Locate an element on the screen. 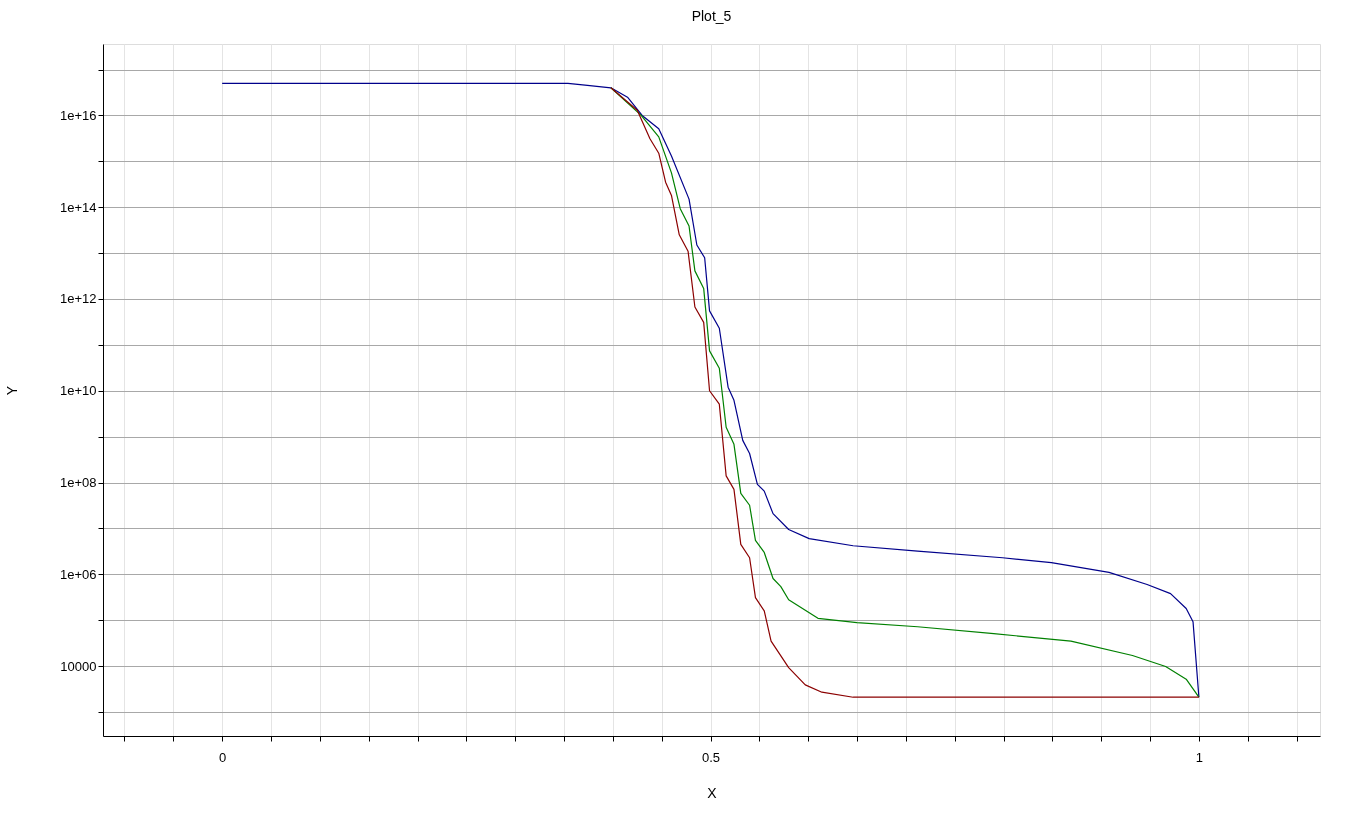 The width and height of the screenshot is (1355, 819). y-tick-label: 1e+16 is located at coordinates (78, 115).